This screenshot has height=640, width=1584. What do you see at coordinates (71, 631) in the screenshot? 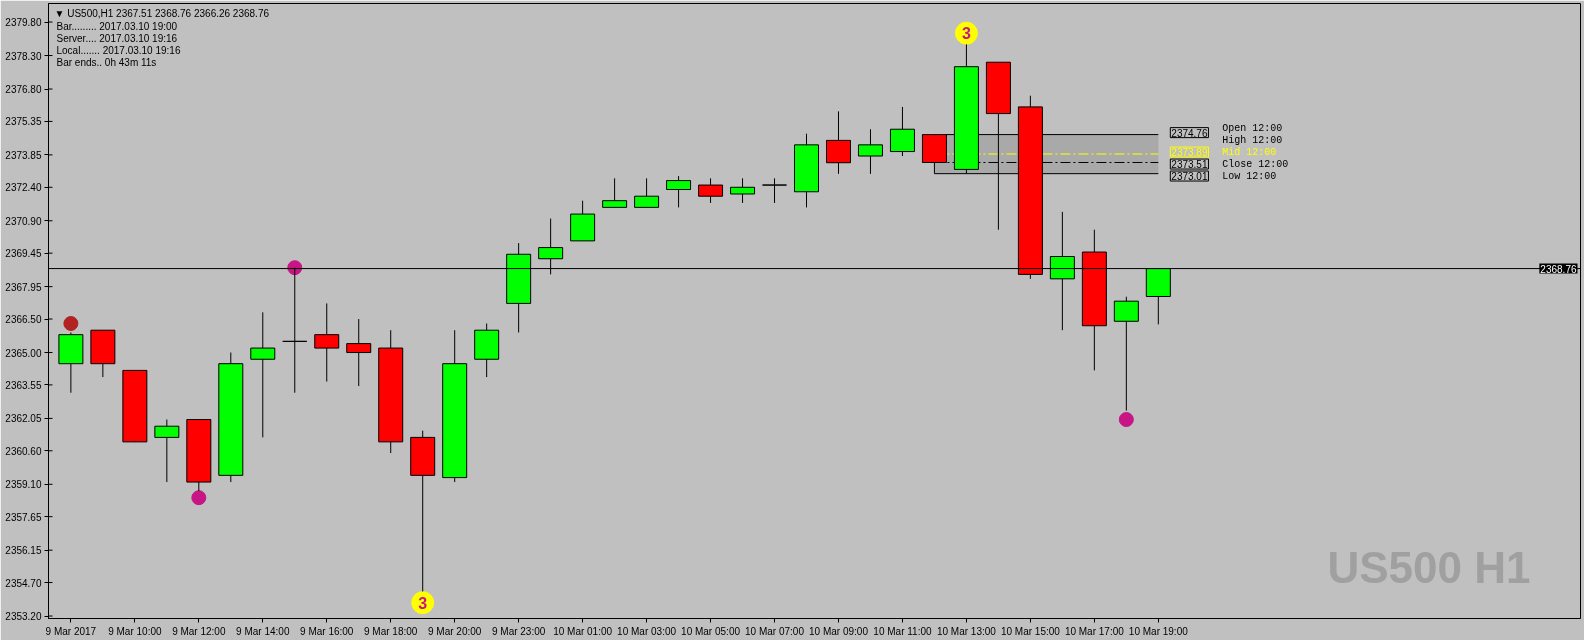
I see `x-tick-label: 9 Mar 2017` at bounding box center [71, 631].